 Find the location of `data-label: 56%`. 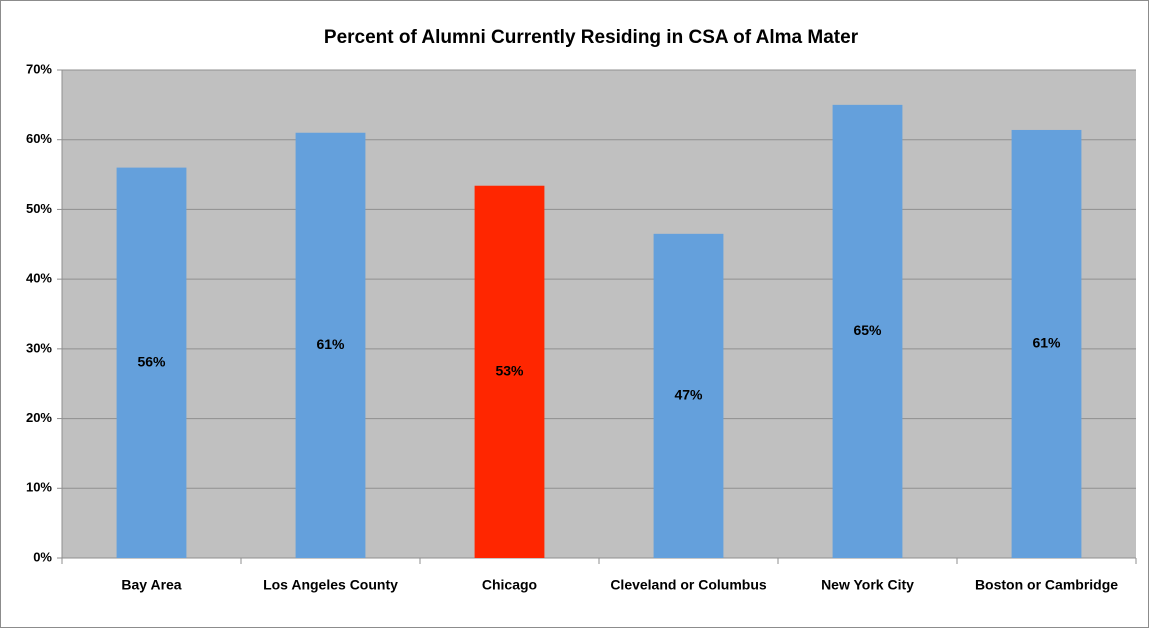

data-label: 56% is located at coordinates (151, 362).